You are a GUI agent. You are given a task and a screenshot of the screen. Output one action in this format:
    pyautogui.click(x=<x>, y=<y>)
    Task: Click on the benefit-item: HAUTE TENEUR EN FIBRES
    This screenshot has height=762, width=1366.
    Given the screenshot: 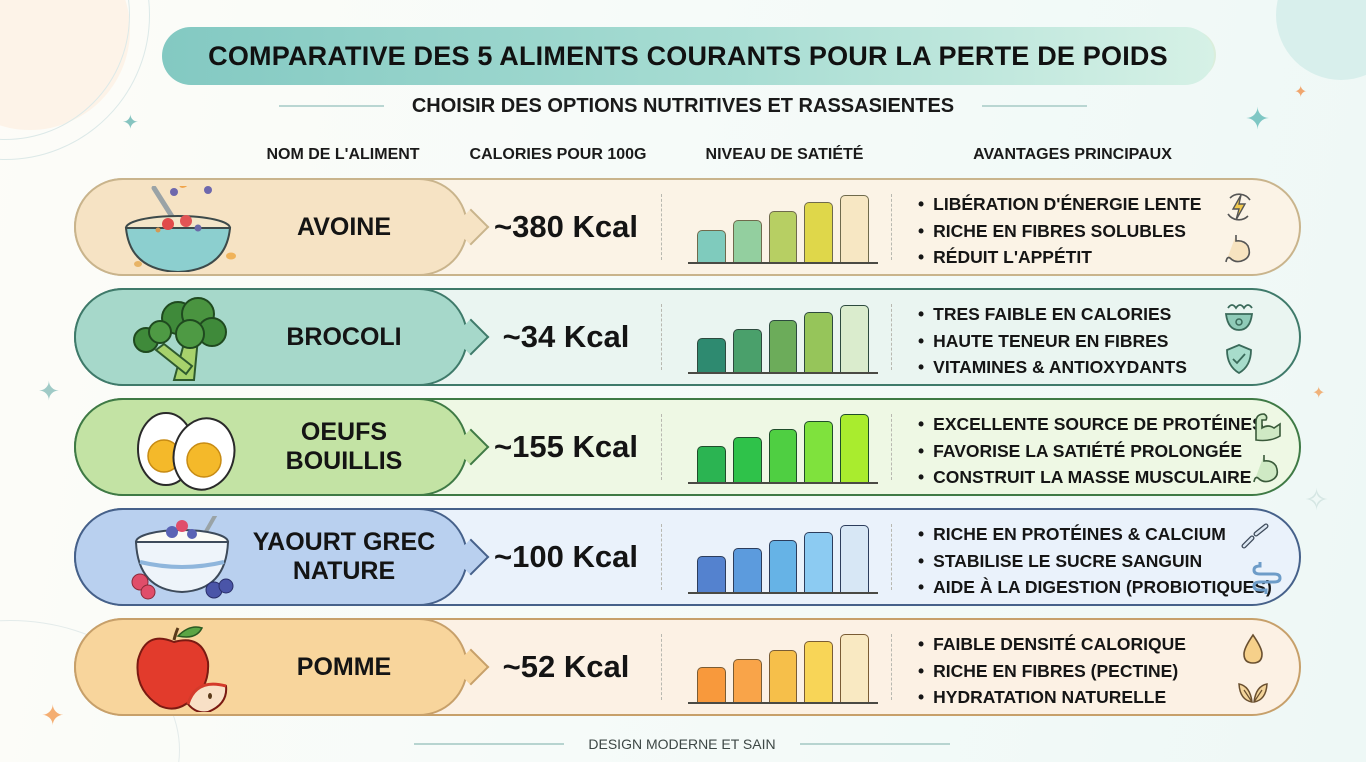 What is the action you would take?
    pyautogui.click(x=1052, y=341)
    